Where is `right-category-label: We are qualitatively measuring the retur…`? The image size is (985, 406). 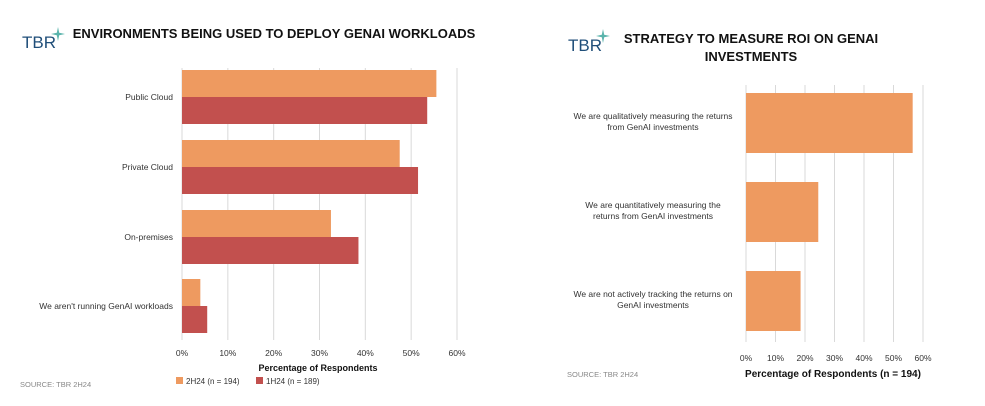
right-category-label: We are qualitatively measuring the retur… is located at coordinates (652, 116).